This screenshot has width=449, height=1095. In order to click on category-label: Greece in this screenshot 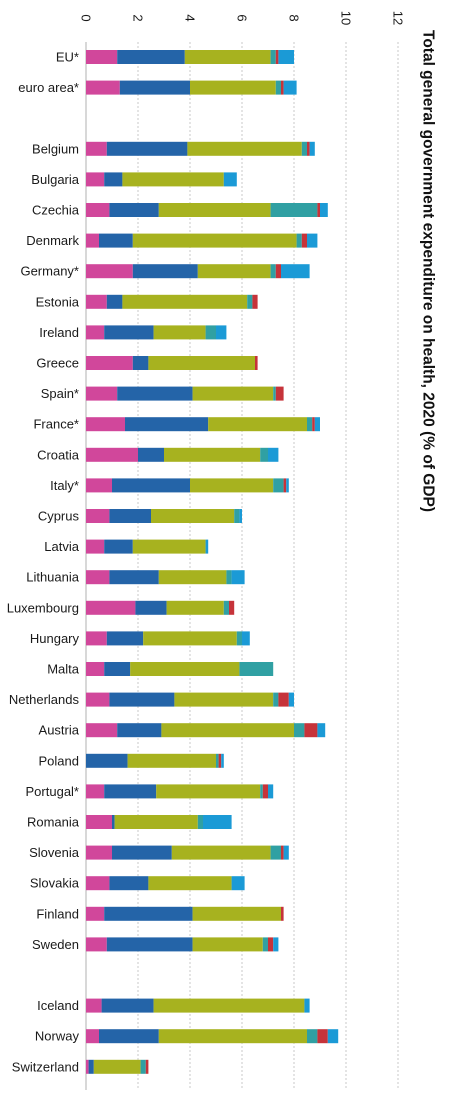, I will do `click(57, 363)`.